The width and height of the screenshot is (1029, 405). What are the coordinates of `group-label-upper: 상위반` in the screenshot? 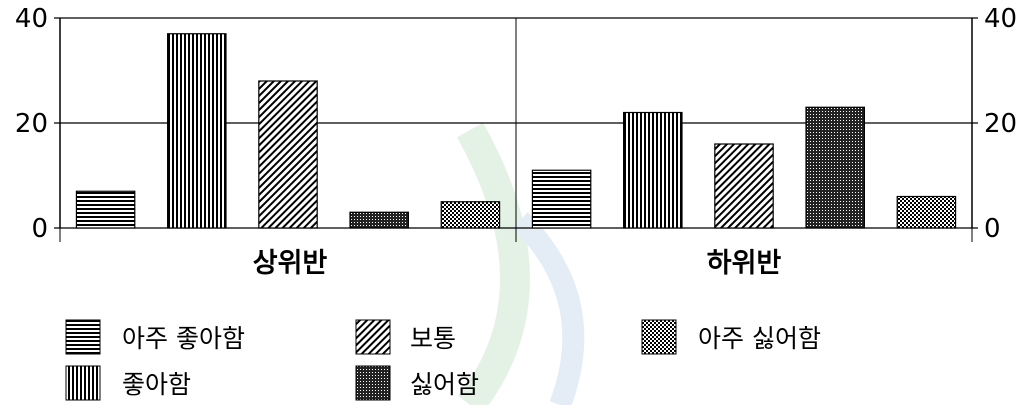 It's located at (290, 263).